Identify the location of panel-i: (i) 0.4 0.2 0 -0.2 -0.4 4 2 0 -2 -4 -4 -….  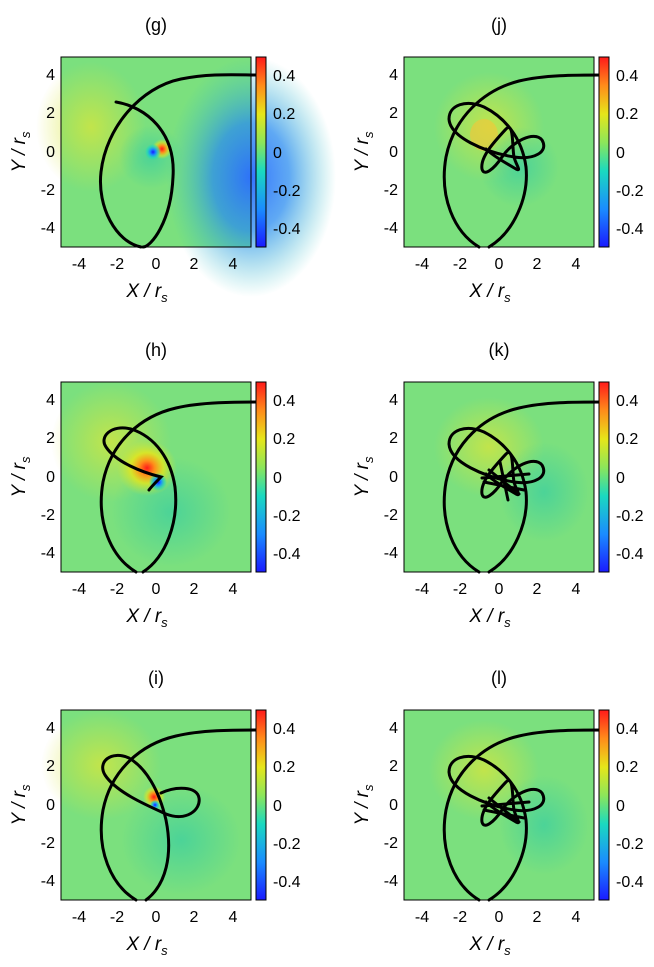
(155, 813).